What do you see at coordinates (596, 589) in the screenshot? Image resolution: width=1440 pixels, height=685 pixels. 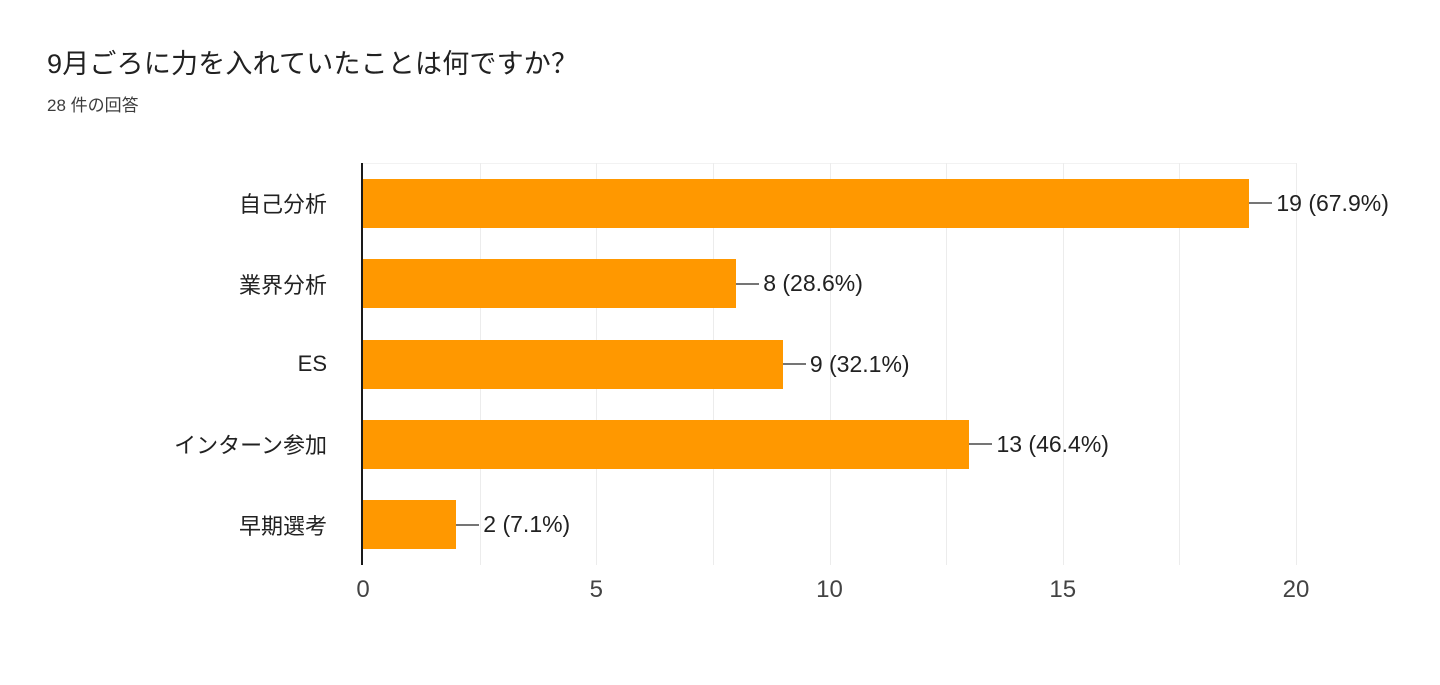 I see `x-tick-label: 5` at bounding box center [596, 589].